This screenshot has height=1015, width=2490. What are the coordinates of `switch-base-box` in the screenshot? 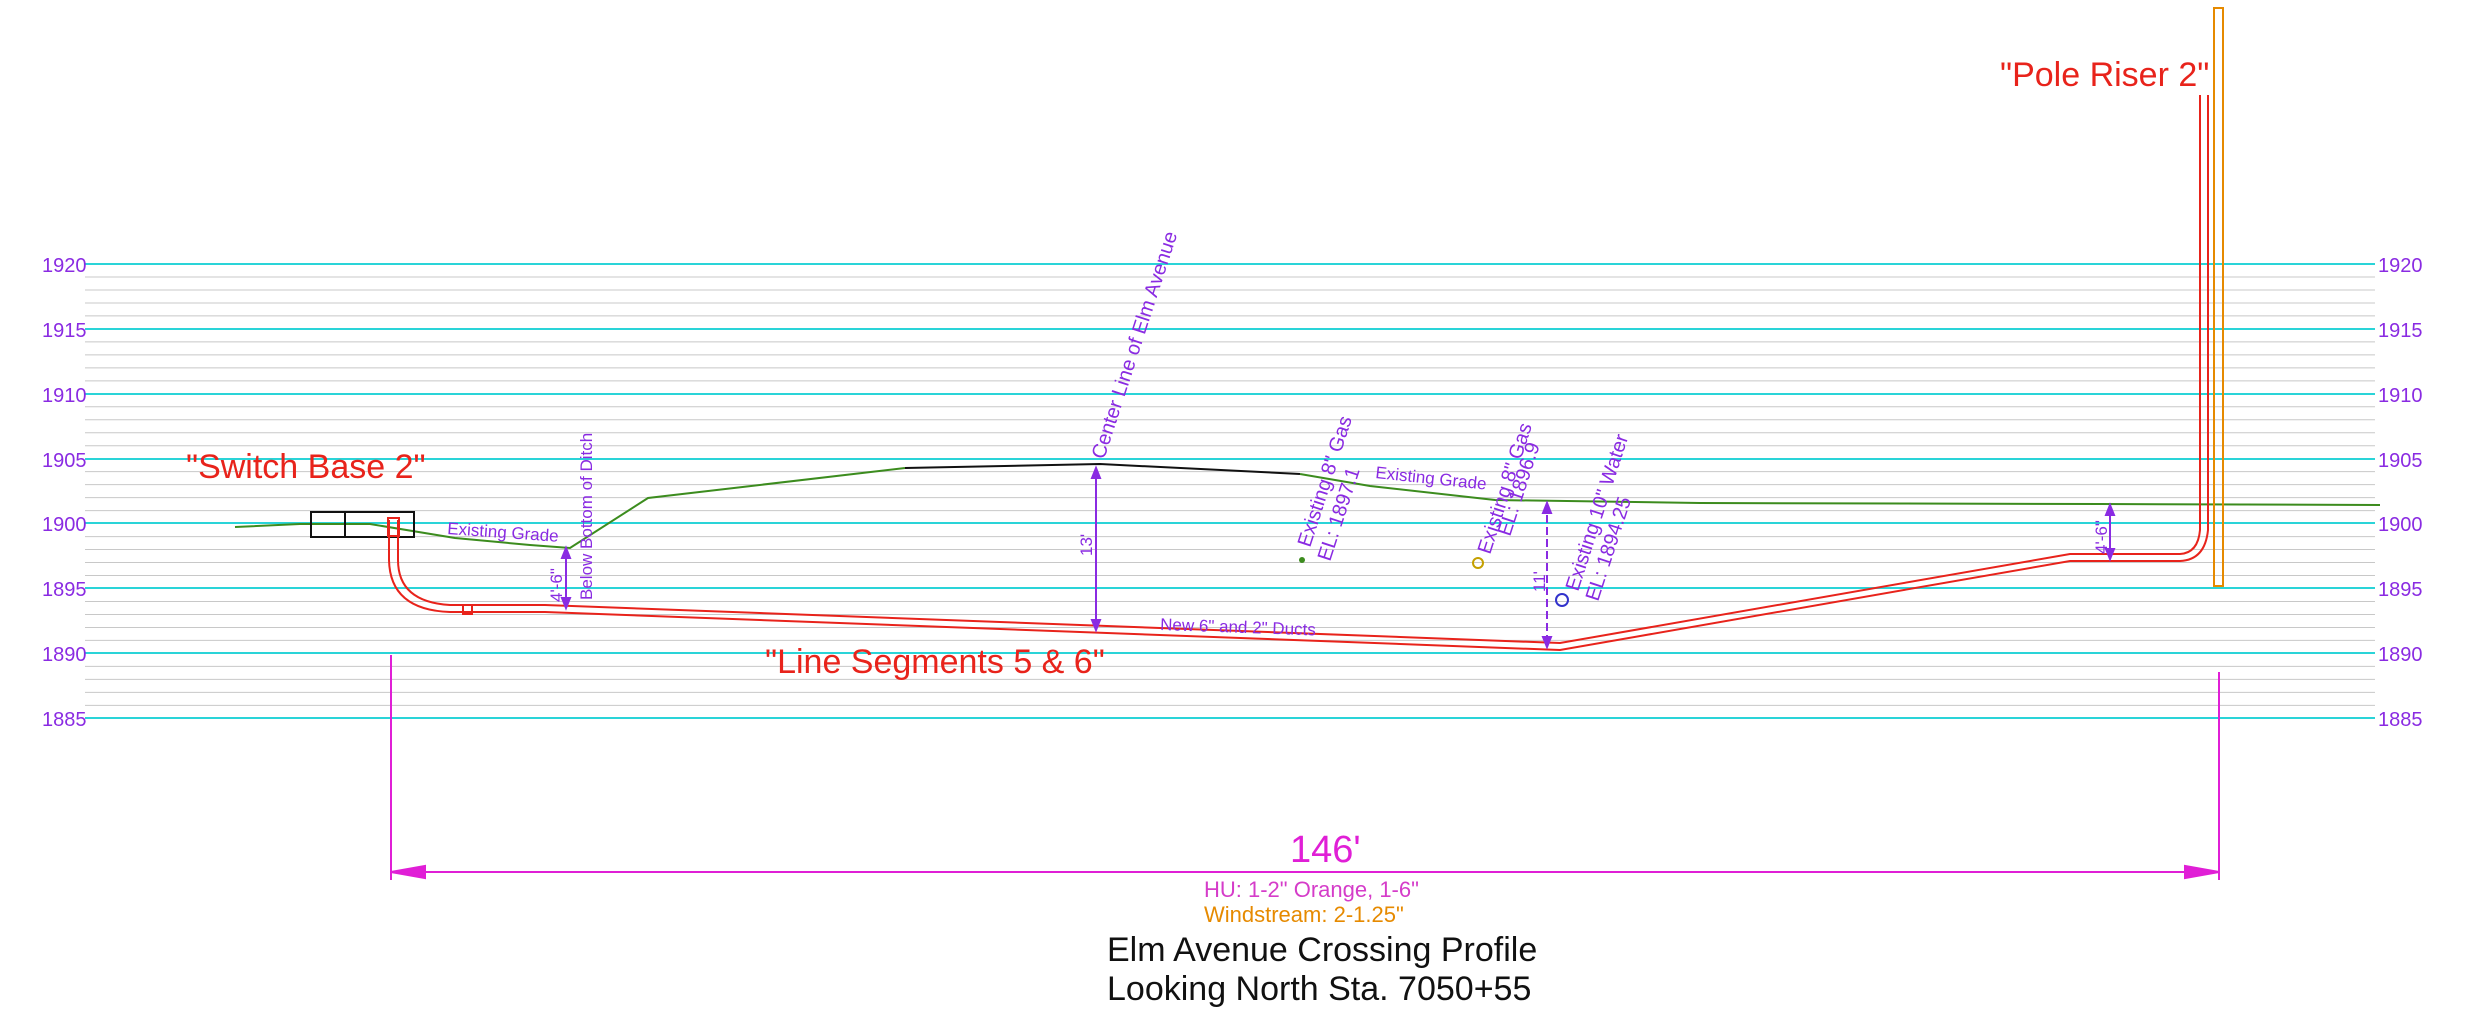 It's located at (362, 524).